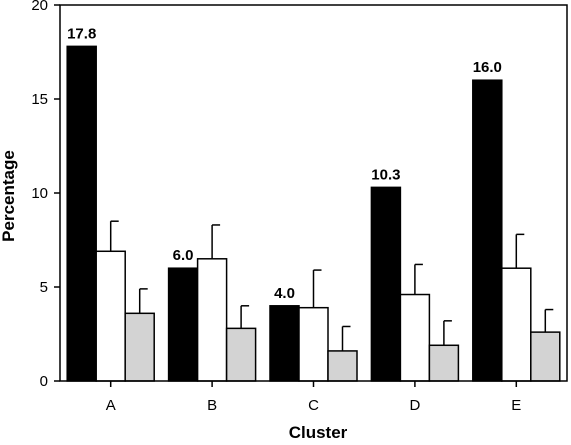  Describe the element at coordinates (44, 381) in the screenshot. I see `y-tick-label-0: 0` at that location.